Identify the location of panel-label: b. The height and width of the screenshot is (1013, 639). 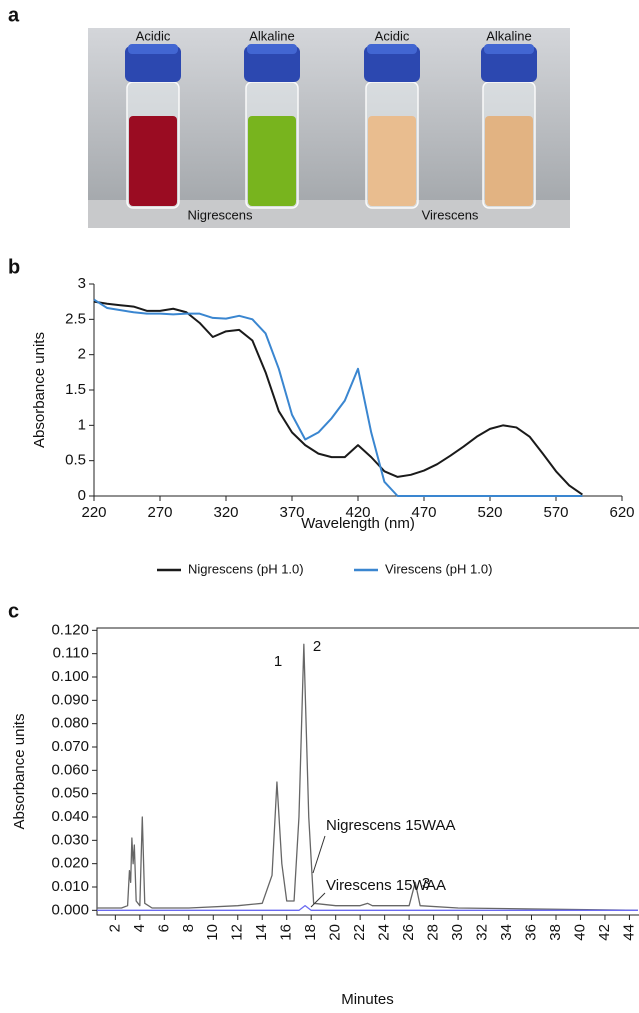
(14, 267).